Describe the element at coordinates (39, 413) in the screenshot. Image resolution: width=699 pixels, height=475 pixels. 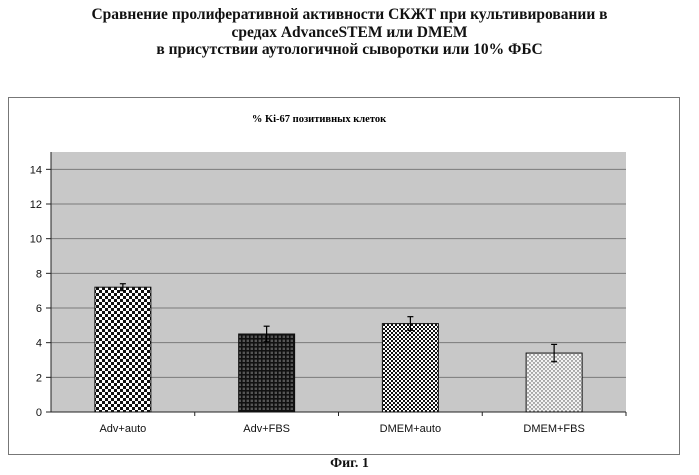
I see `y-tick-label: 0` at that location.